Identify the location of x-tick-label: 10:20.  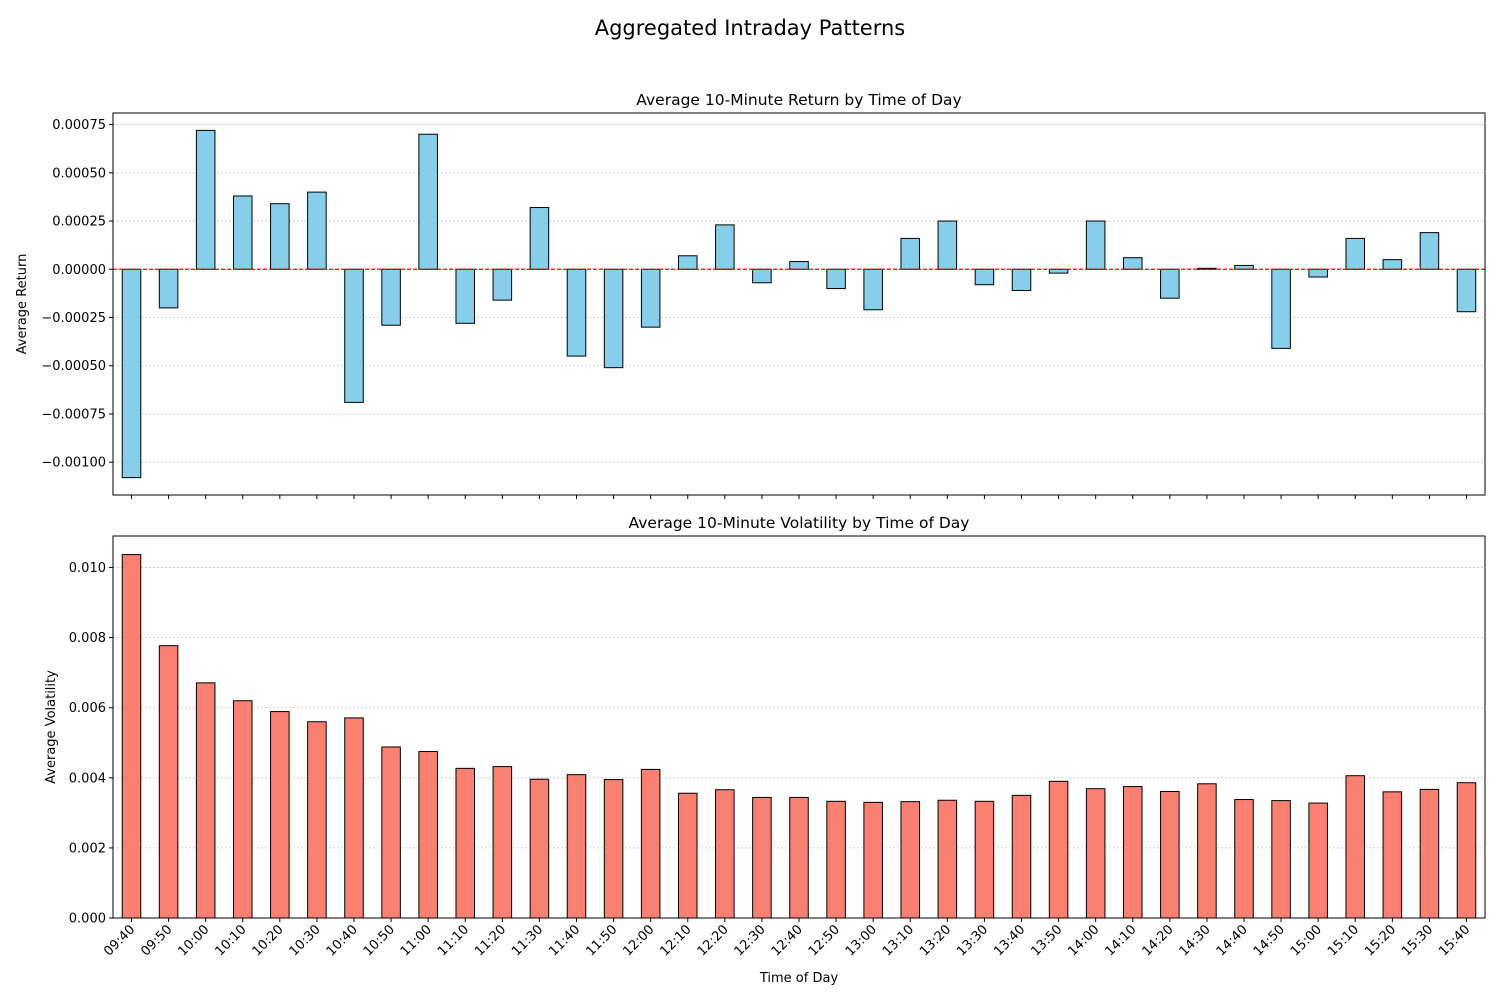
(268, 940).